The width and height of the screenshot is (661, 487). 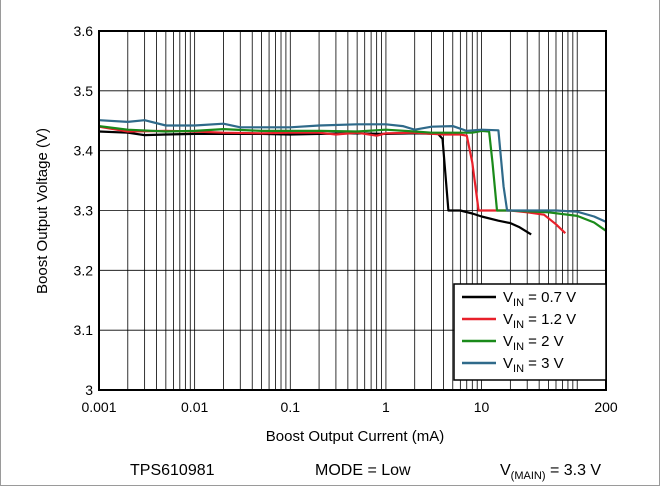 I want to click on y-tick-label: 3.1, so click(x=84, y=330).